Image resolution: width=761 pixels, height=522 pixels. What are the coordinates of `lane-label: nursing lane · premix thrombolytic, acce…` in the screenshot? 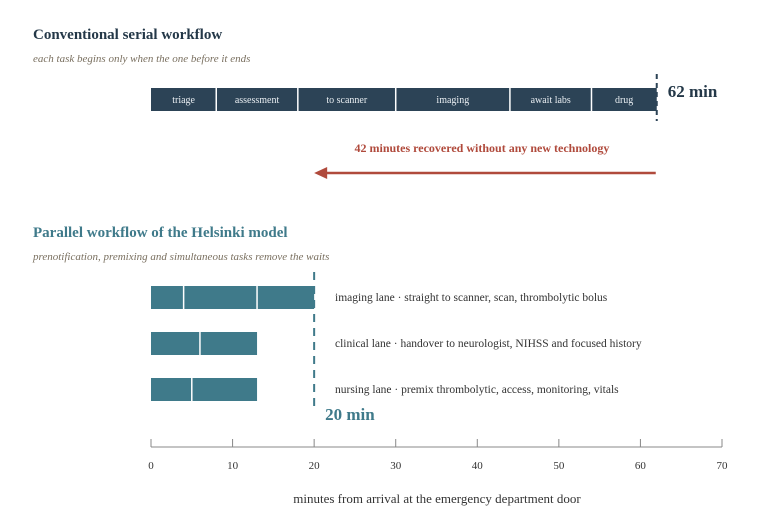 It's located at (477, 390).